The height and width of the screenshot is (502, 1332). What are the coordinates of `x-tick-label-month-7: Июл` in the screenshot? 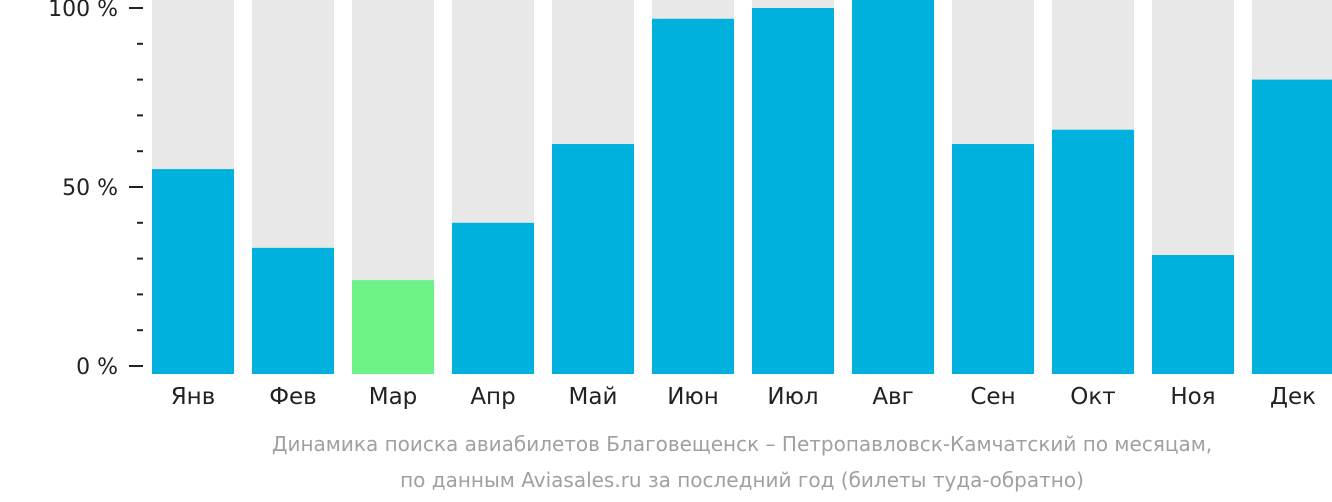 It's located at (792, 397).